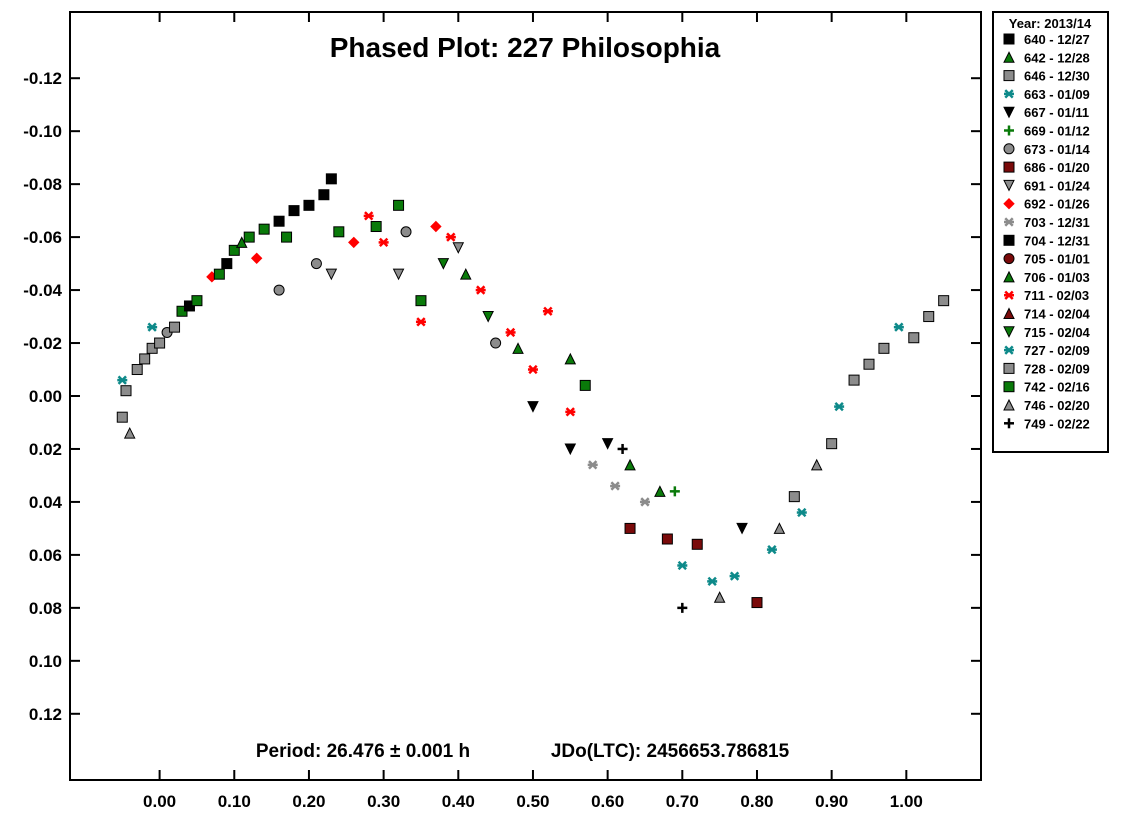  What do you see at coordinates (1057, 259) in the screenshot?
I see `legend-entry-label: 705 - 01/01` at bounding box center [1057, 259].